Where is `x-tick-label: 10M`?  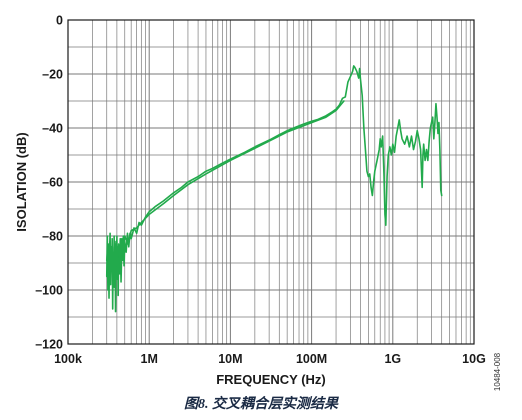
x-tick-label: 10M is located at coordinates (230, 359).